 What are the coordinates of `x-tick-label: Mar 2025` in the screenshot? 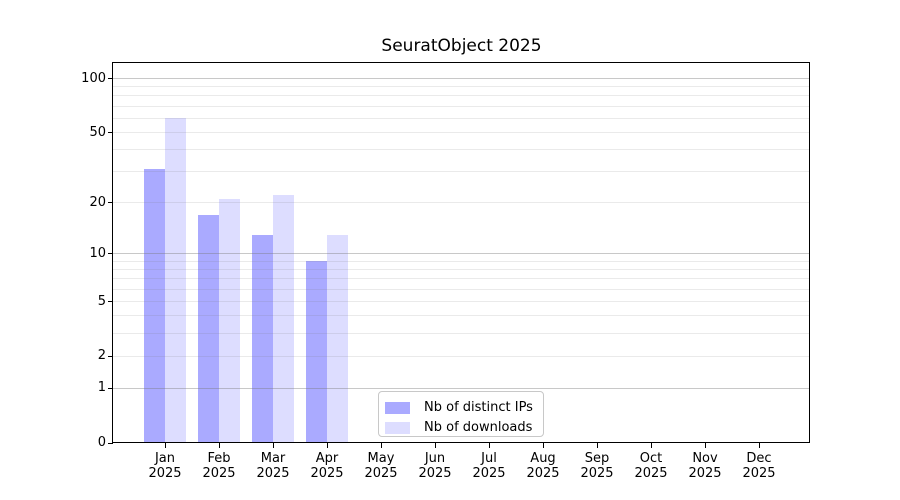 It's located at (273, 466).